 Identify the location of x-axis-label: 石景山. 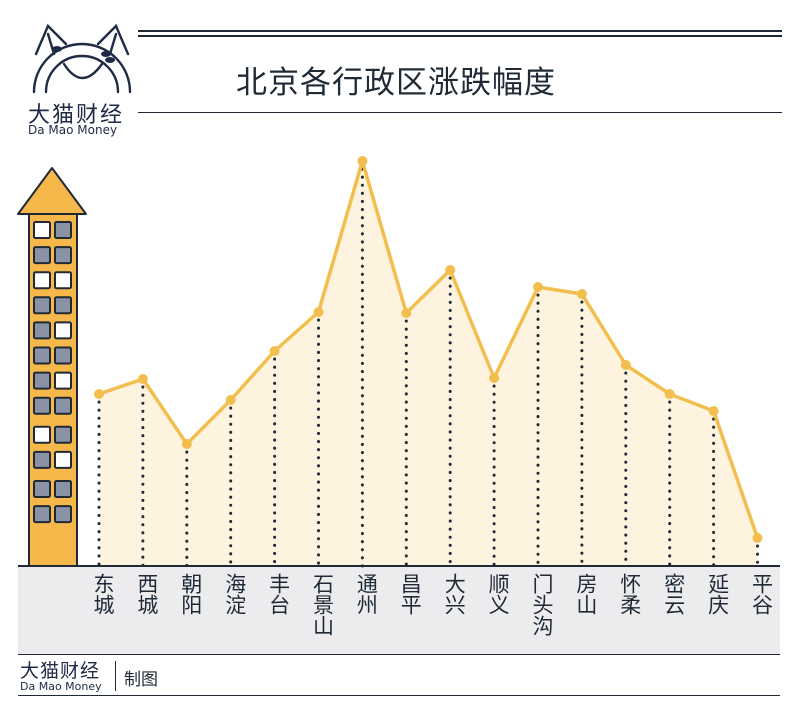
(322, 604).